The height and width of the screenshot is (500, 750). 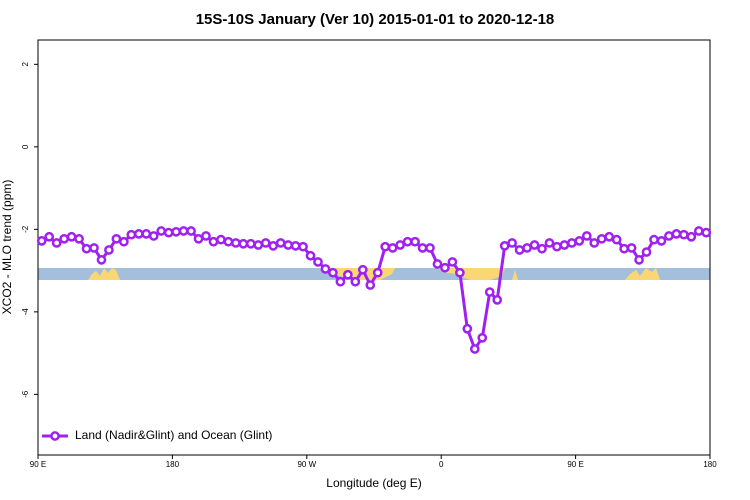 What do you see at coordinates (441, 464) in the screenshot?
I see `x-tick-label: 0` at bounding box center [441, 464].